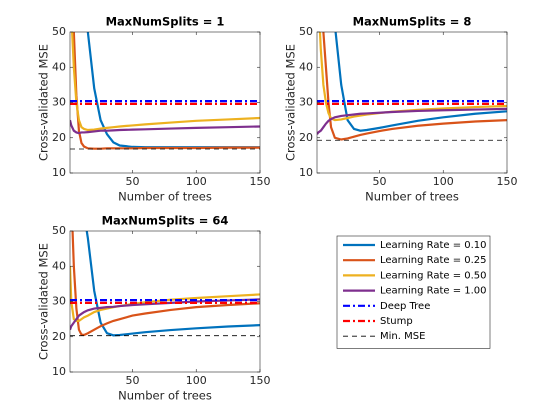 Image resolution: width=560 pixels, height=420 pixels. I want to click on legend-label: Min. MSE, so click(402, 336).